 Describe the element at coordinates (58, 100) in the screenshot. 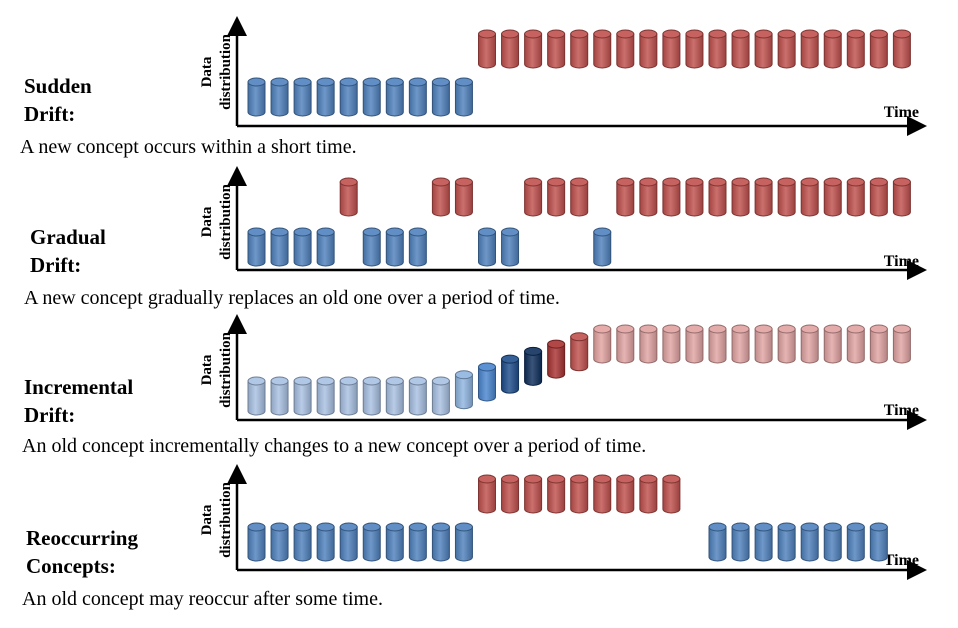

I see `sudden-drift-title: Sudden Drift:` at that location.